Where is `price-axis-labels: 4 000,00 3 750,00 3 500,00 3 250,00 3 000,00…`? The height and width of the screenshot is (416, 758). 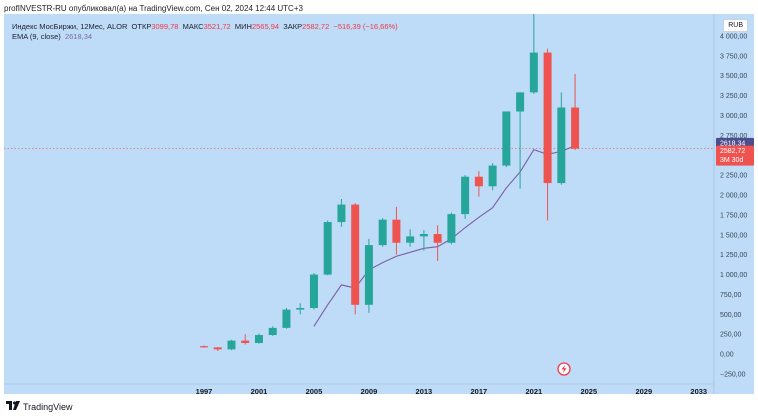 price-axis-labels: 4 000,00 3 750,00 3 500,00 3 250,00 3 000,00… is located at coordinates (733, 205).